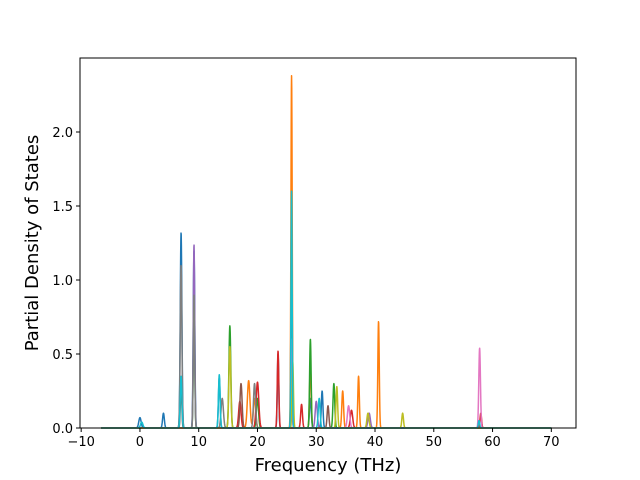 This screenshot has height=480, width=640. I want to click on x-axis-ticks: −10 0 10 20 30 40 50 60 70, so click(313, 439).